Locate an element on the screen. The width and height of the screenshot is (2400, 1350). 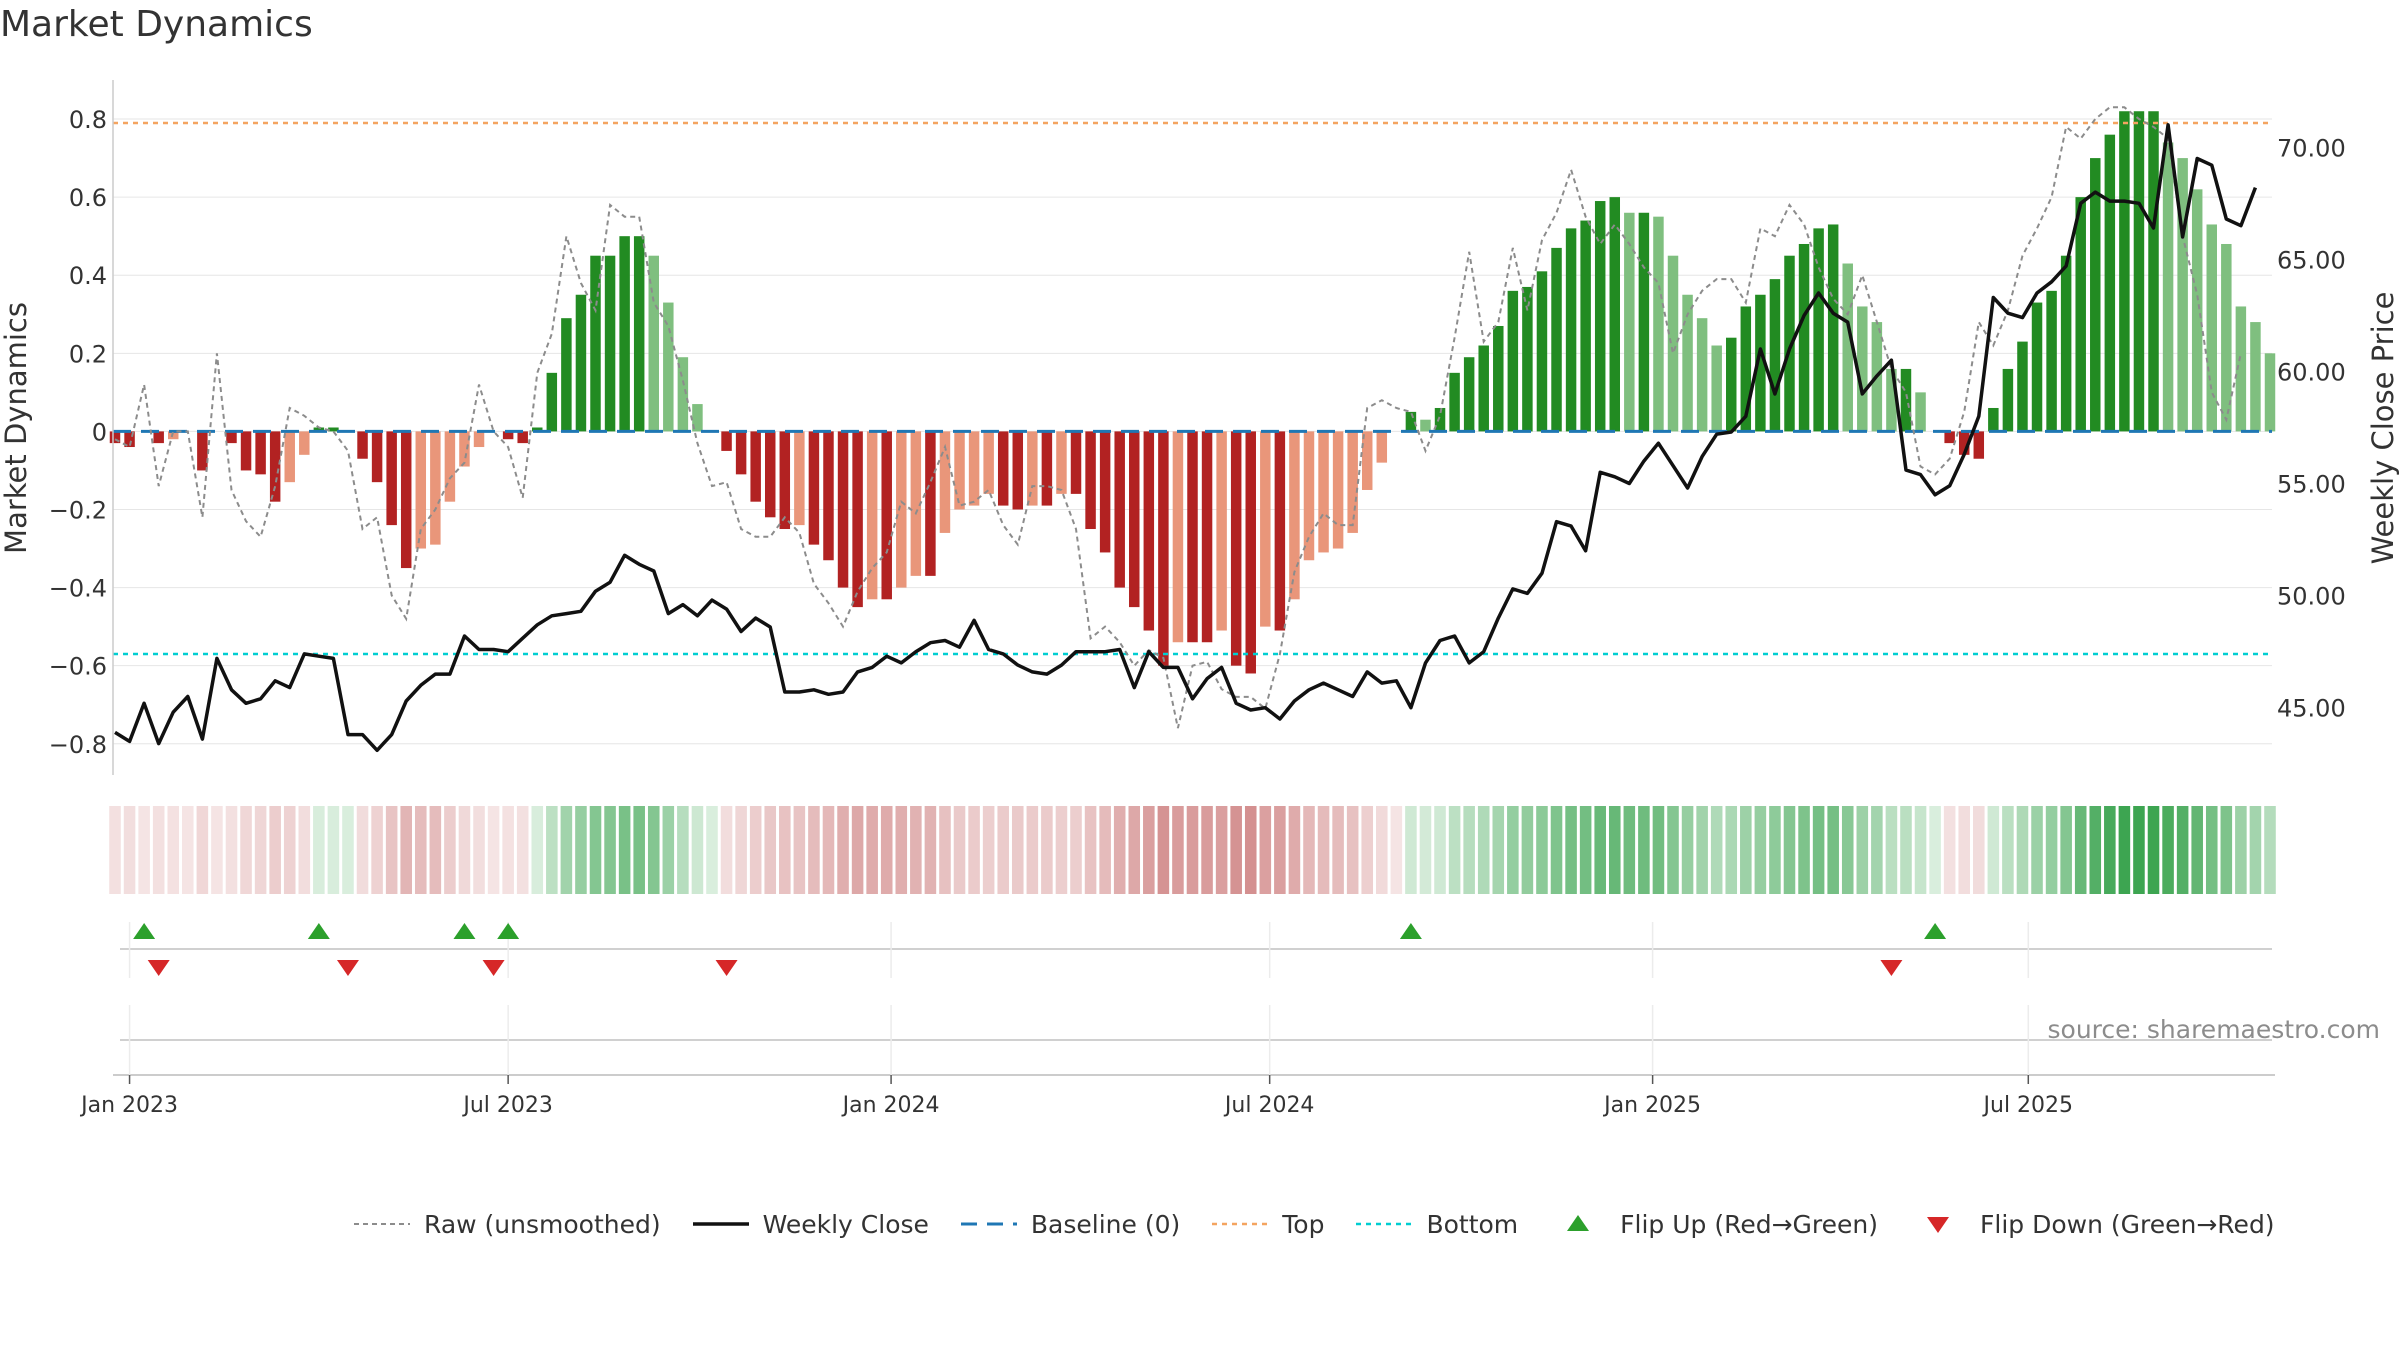
y-left-tick-label: 0.2 is located at coordinates (88, 354).